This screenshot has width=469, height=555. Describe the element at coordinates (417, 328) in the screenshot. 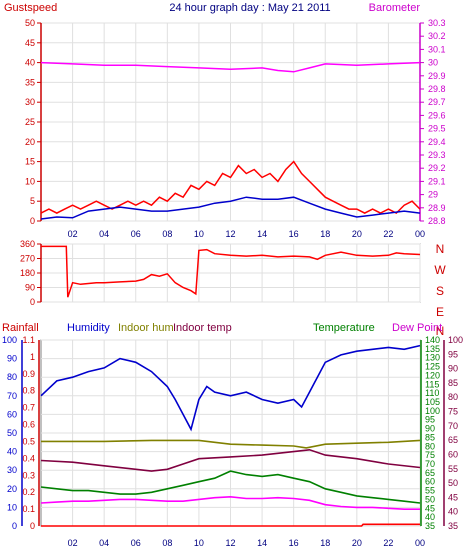

I see `dew-point-label: Dew Point` at that location.